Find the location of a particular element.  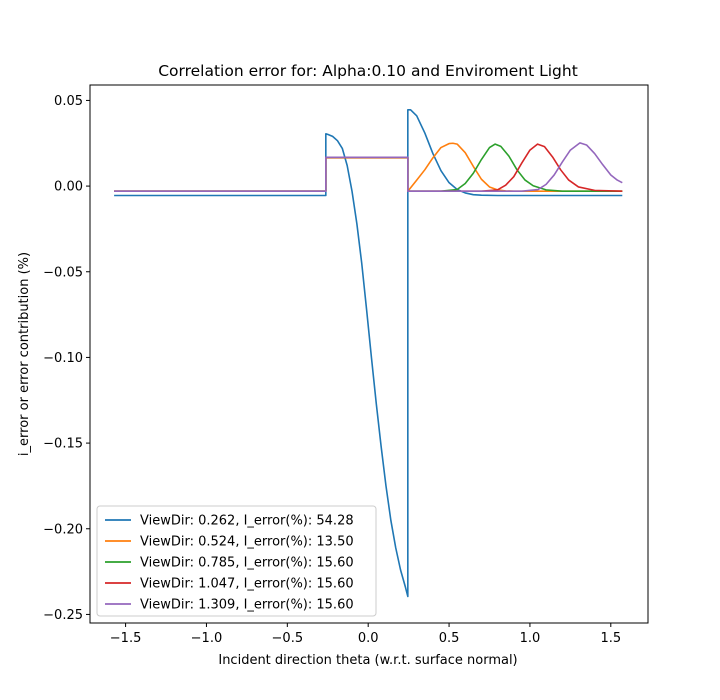

x-tick-label: 0.5 is located at coordinates (449, 638).